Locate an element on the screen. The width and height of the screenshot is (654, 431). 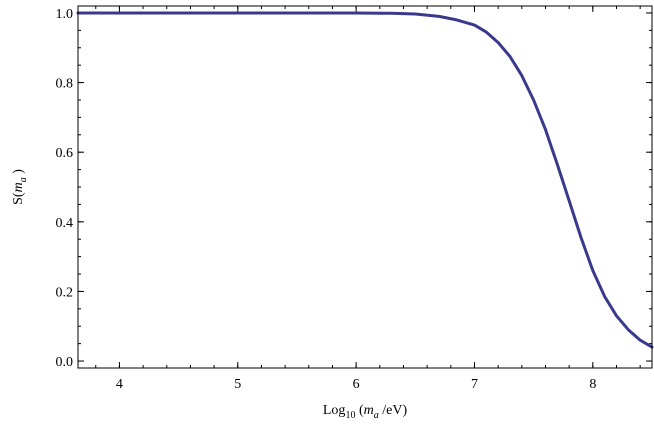
y-axis-title: S(ma ) is located at coordinates (20, 187).